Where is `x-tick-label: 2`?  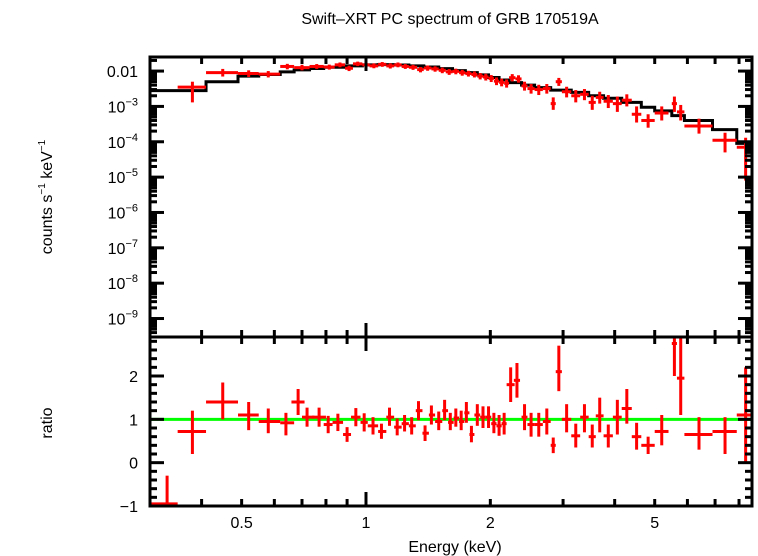
x-tick-label: 2 is located at coordinates (490, 523).